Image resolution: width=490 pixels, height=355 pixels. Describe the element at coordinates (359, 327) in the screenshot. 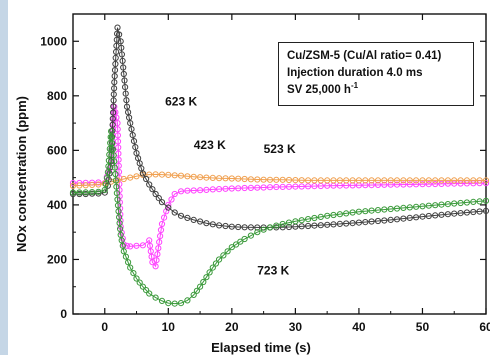

I see `x-tick-label: 40` at that location.